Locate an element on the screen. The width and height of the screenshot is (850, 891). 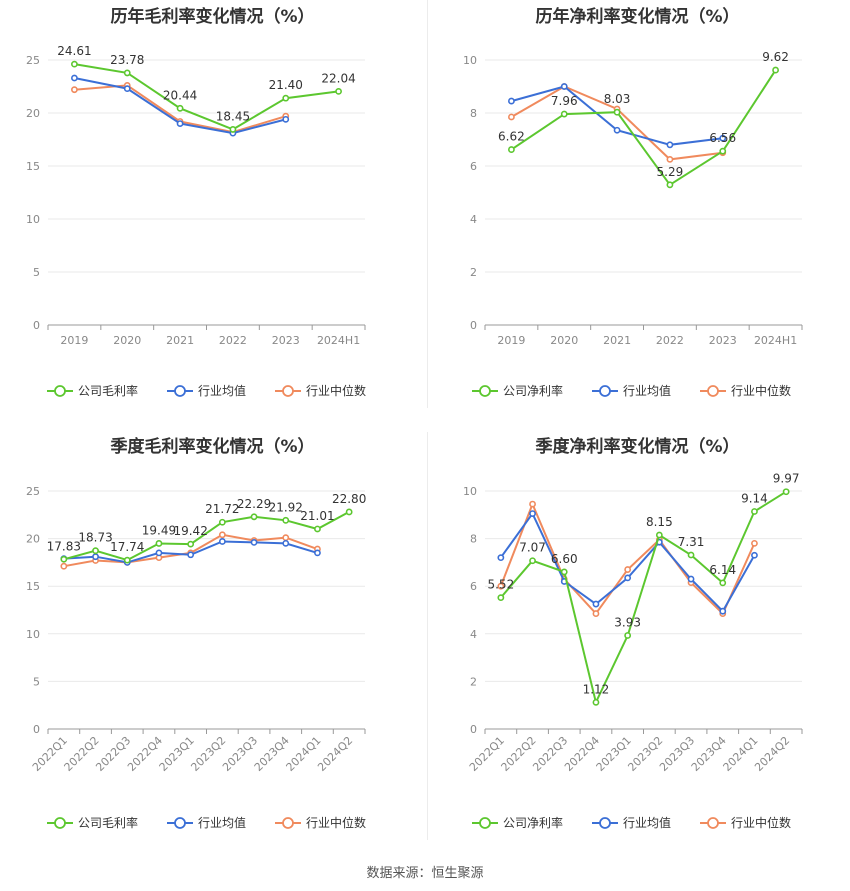
x-tick-label: 2021 is located at coordinates (180, 340).